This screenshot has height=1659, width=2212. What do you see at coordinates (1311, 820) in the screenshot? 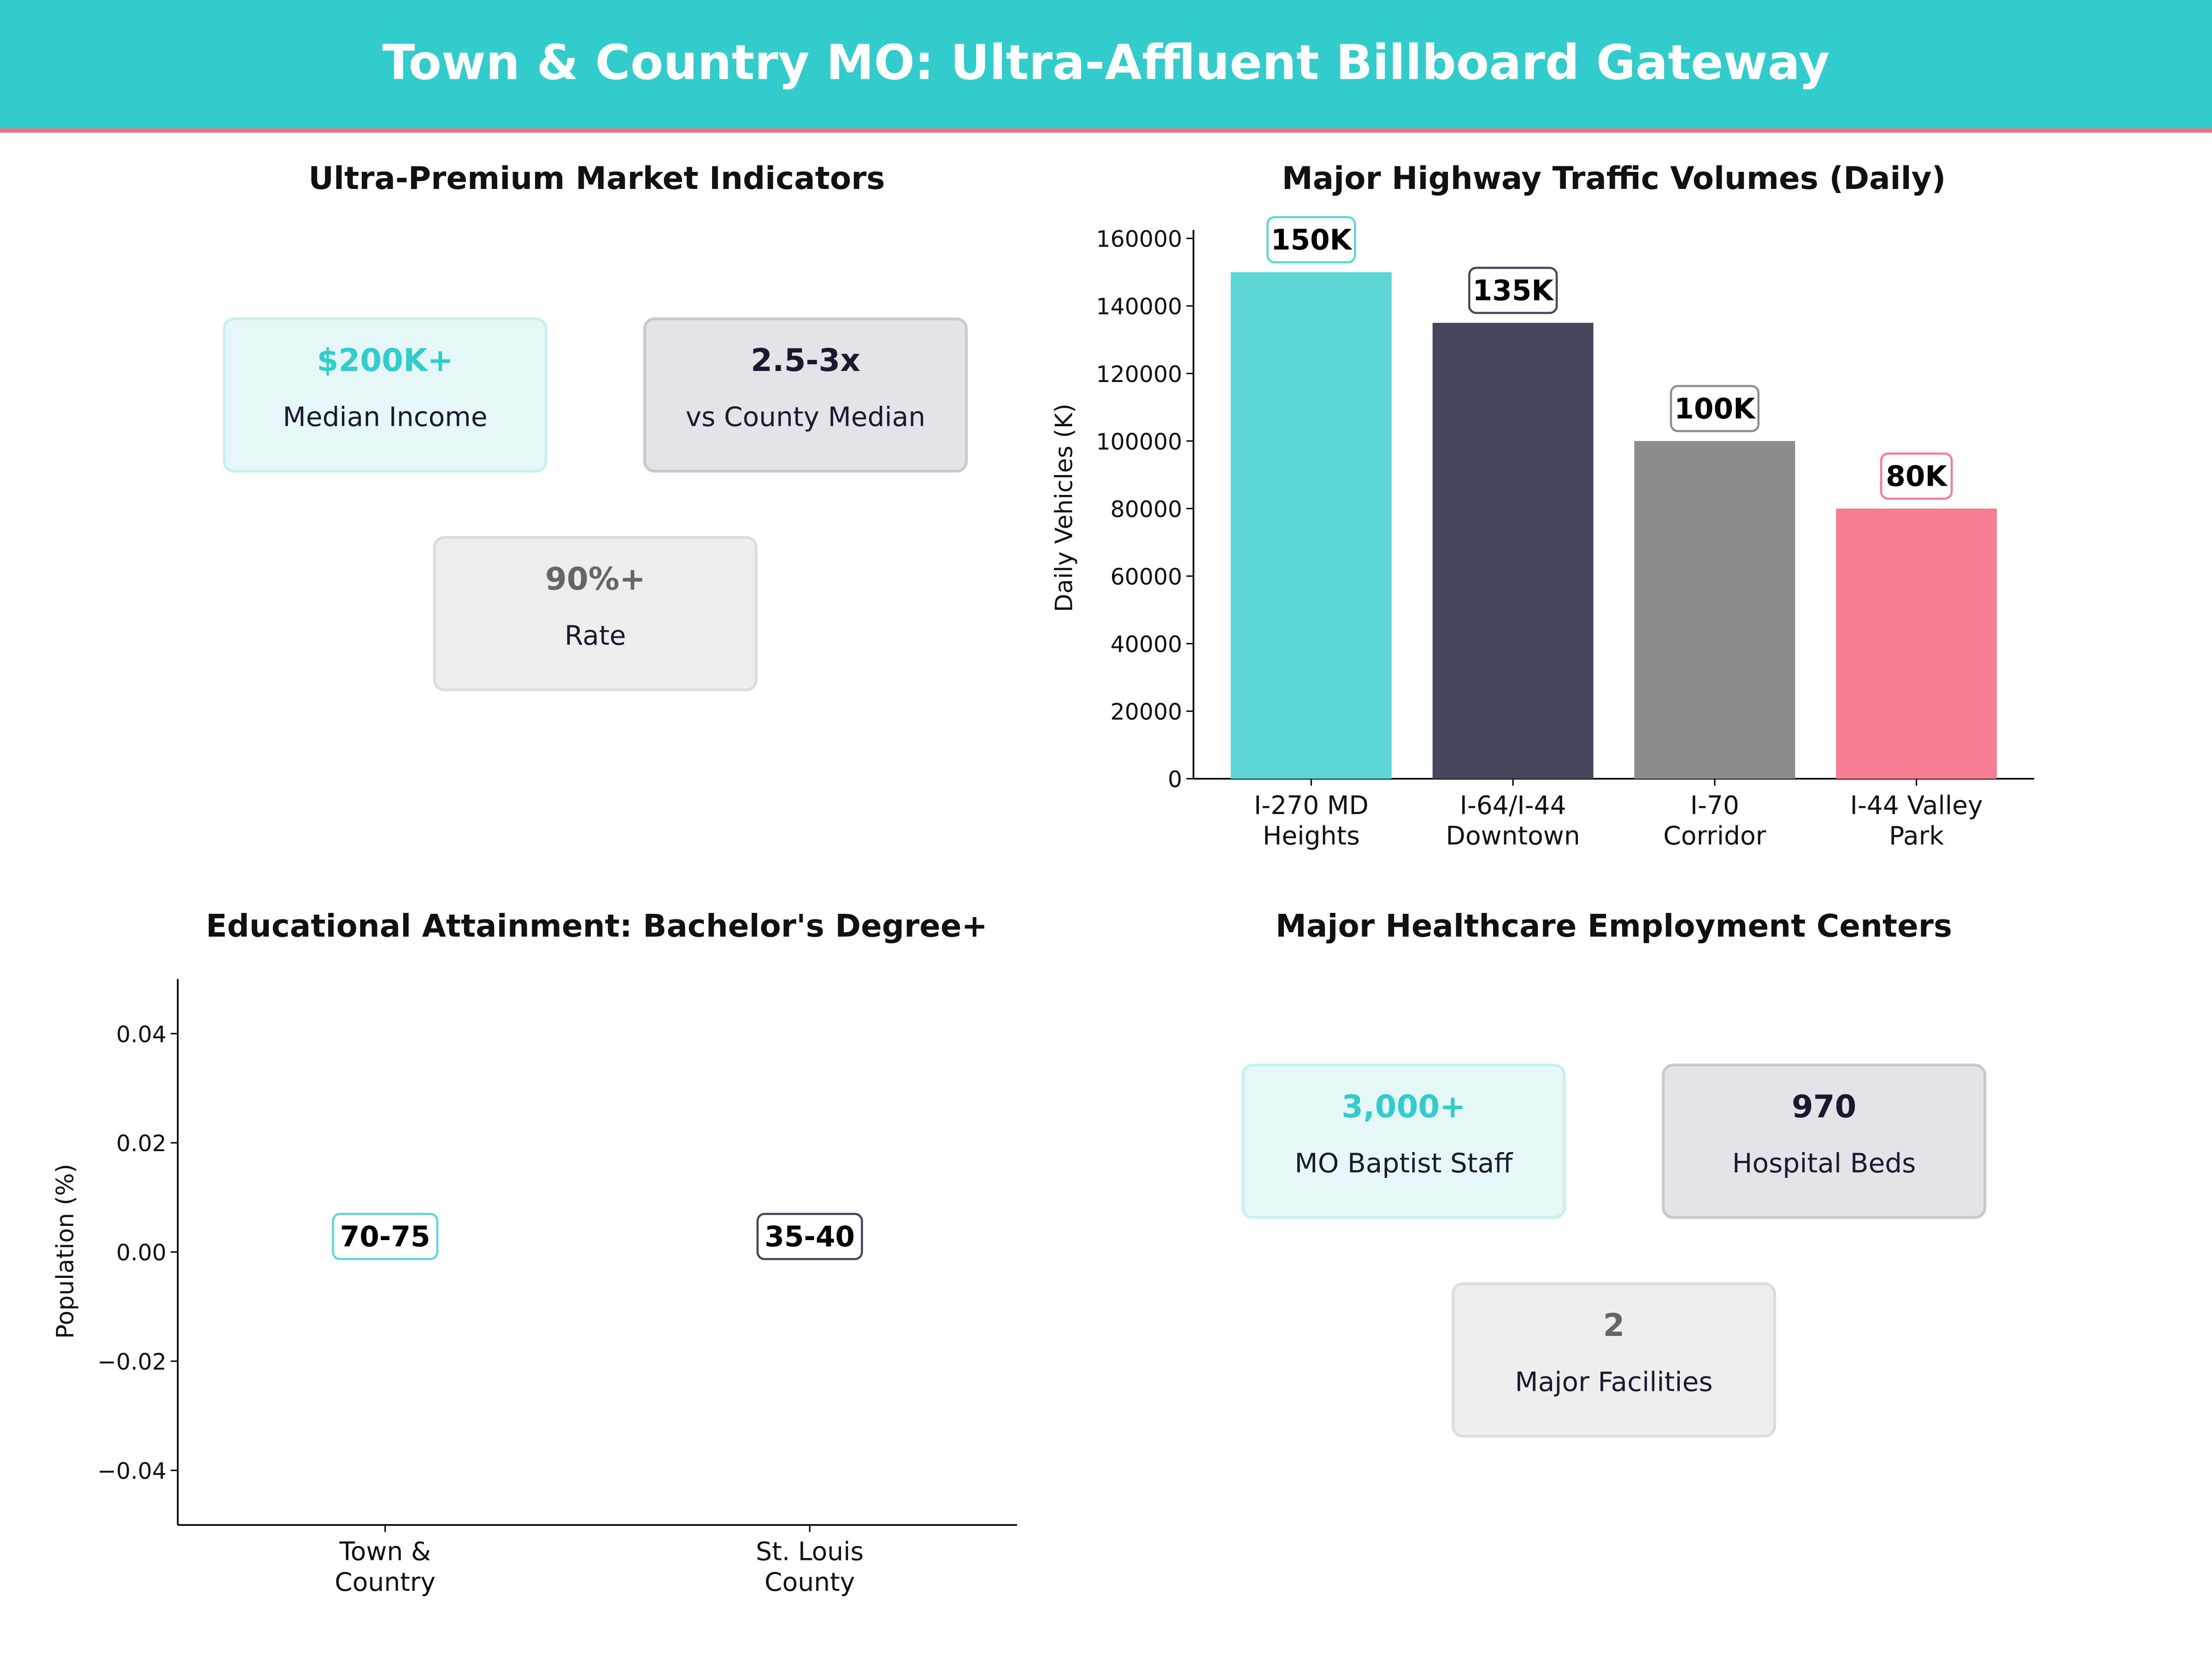
I see `x-tick-label: I-270 MD Heights` at bounding box center [1311, 820].